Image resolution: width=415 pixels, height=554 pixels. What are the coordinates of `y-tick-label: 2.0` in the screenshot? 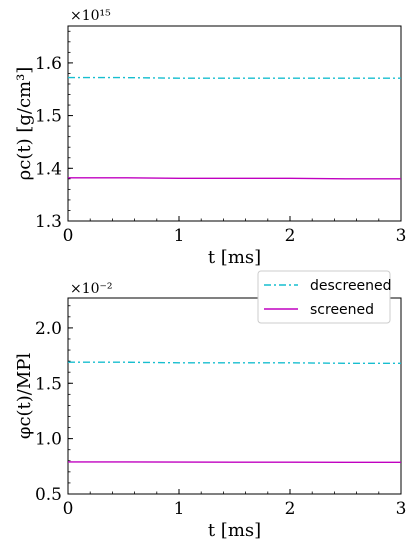 It's located at (48, 329).